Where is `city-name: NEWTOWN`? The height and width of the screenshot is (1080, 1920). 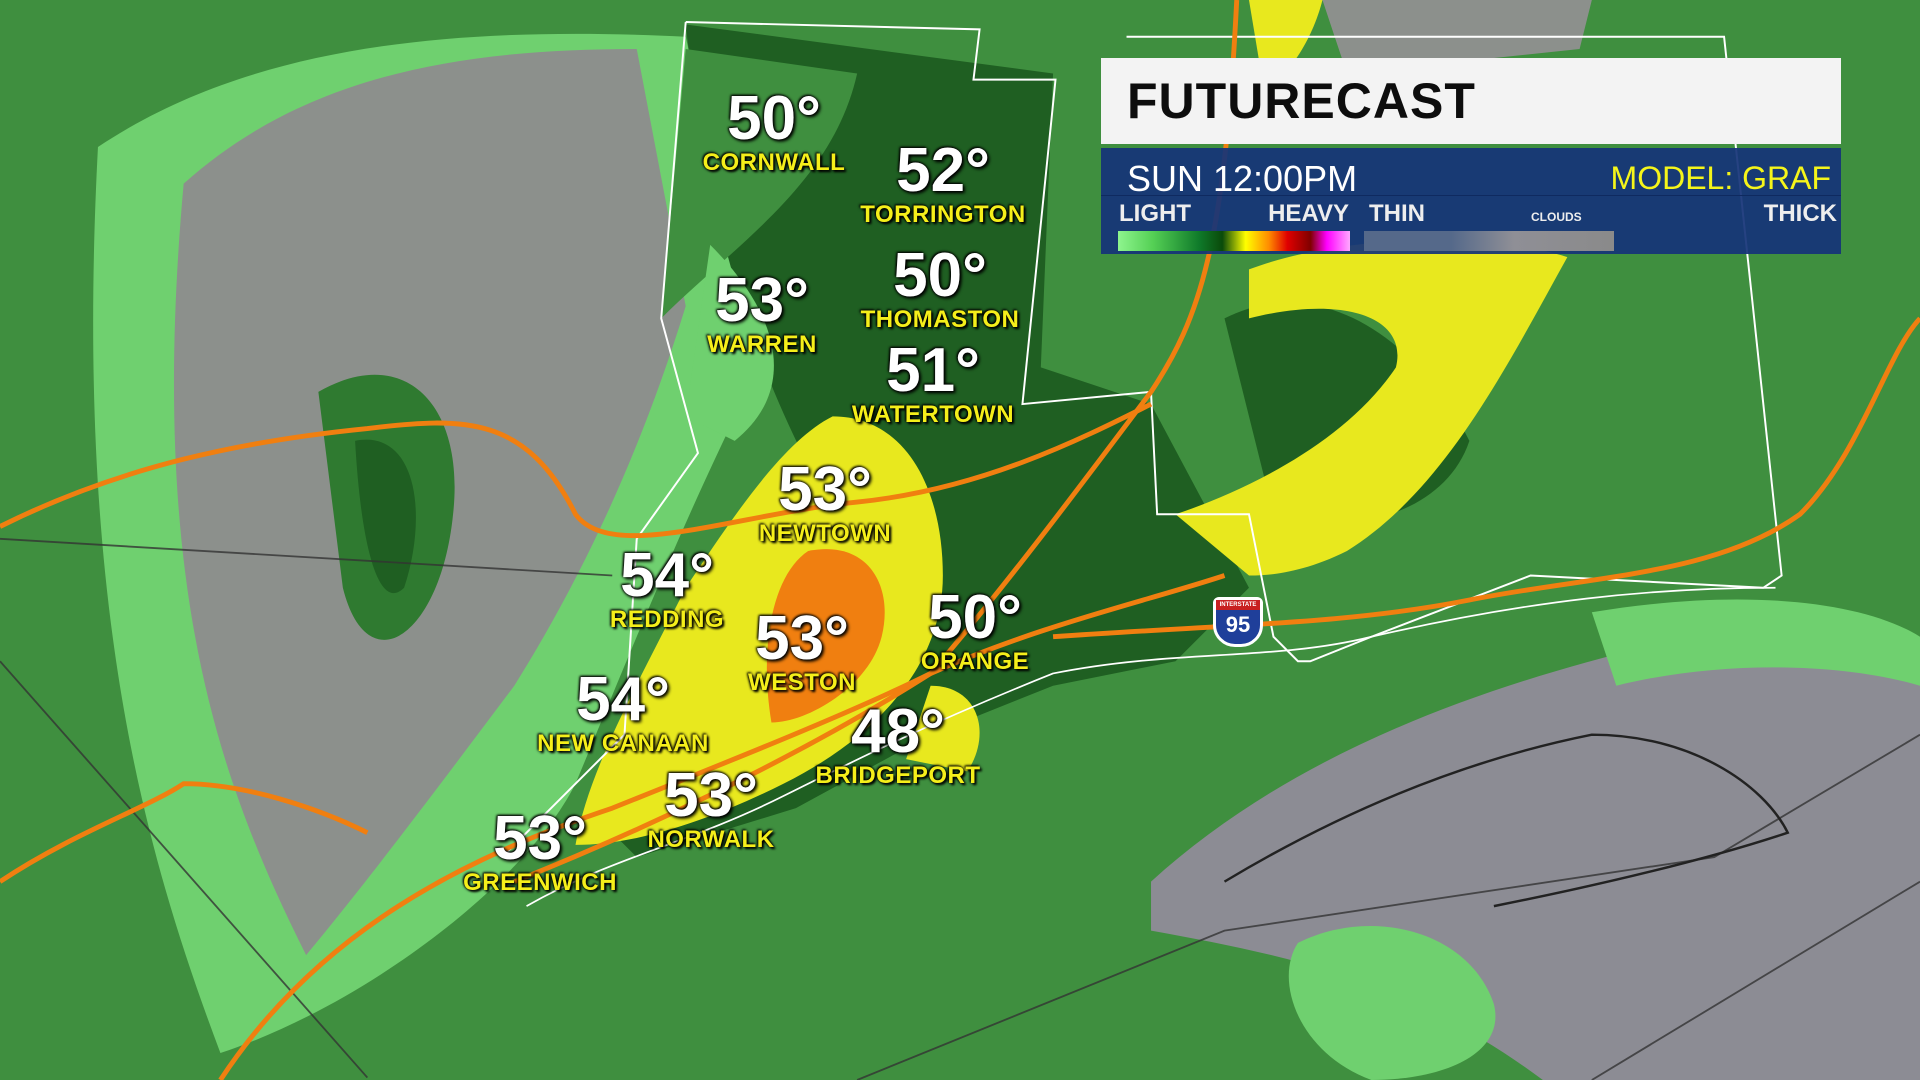 city-name: NEWTOWN is located at coordinates (825, 533).